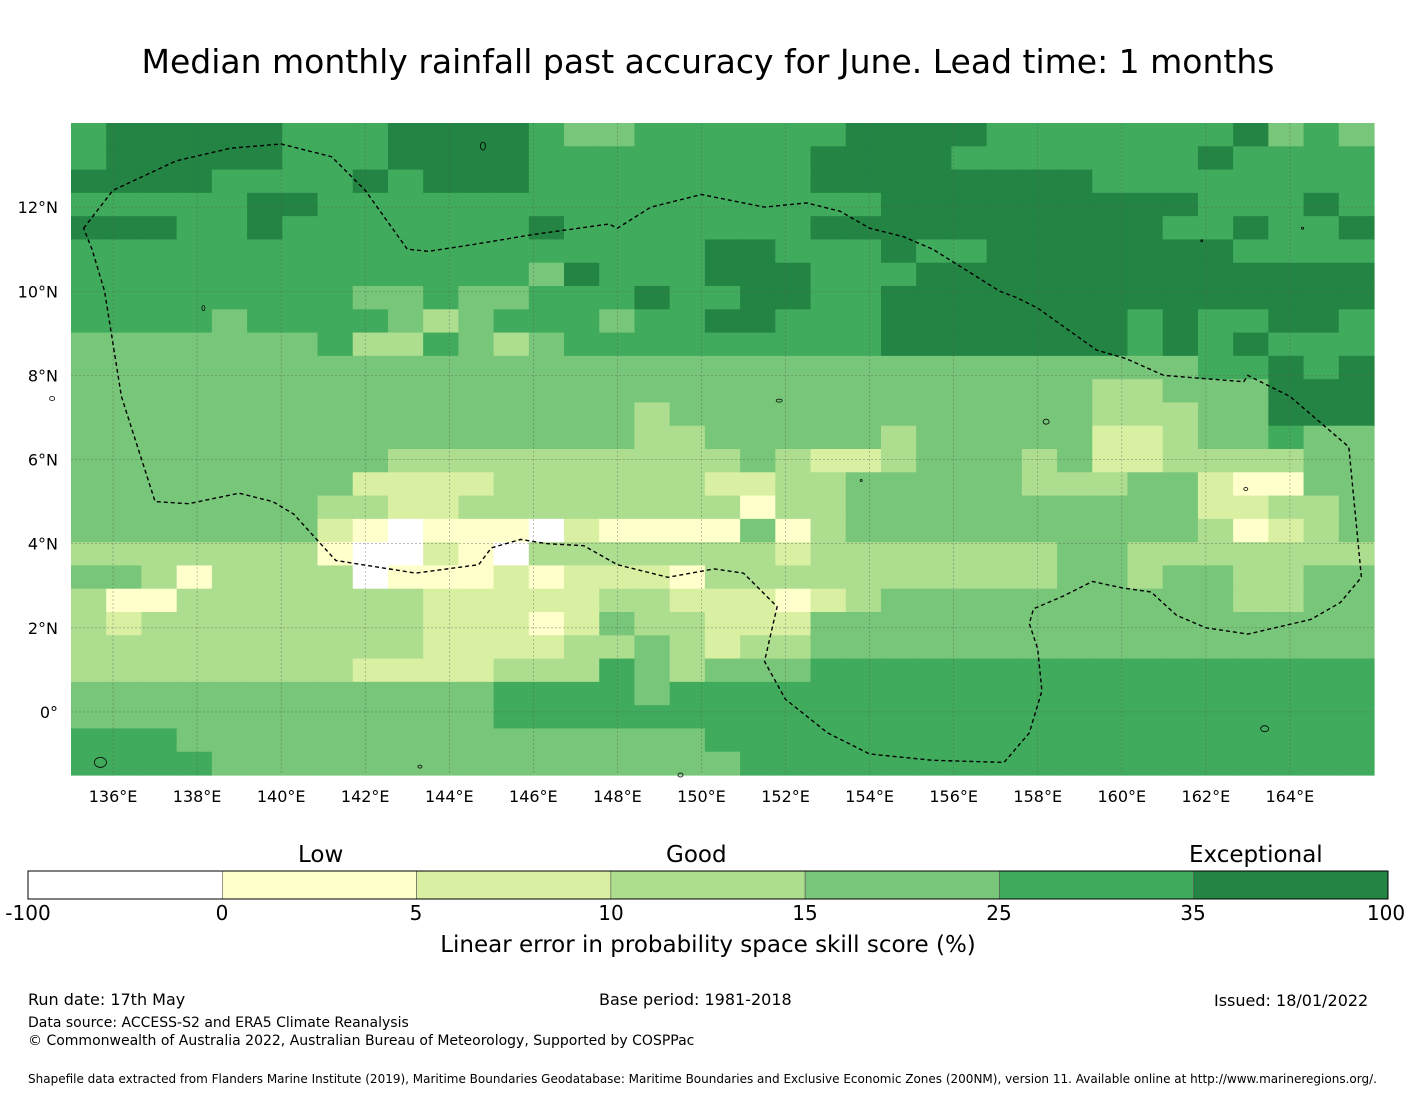 This screenshot has width=1416, height=1095. What do you see at coordinates (52, 398) in the screenshot?
I see `island-outline` at bounding box center [52, 398].